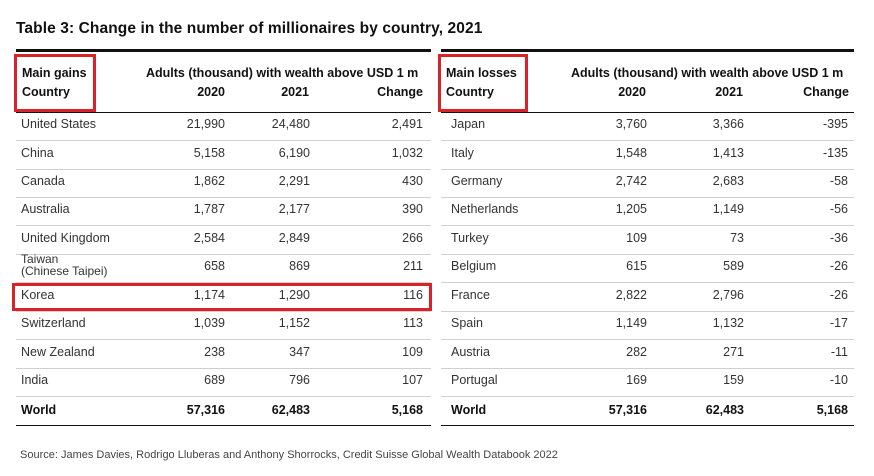  I want to click on value-2021-cell: 589, so click(733, 266).